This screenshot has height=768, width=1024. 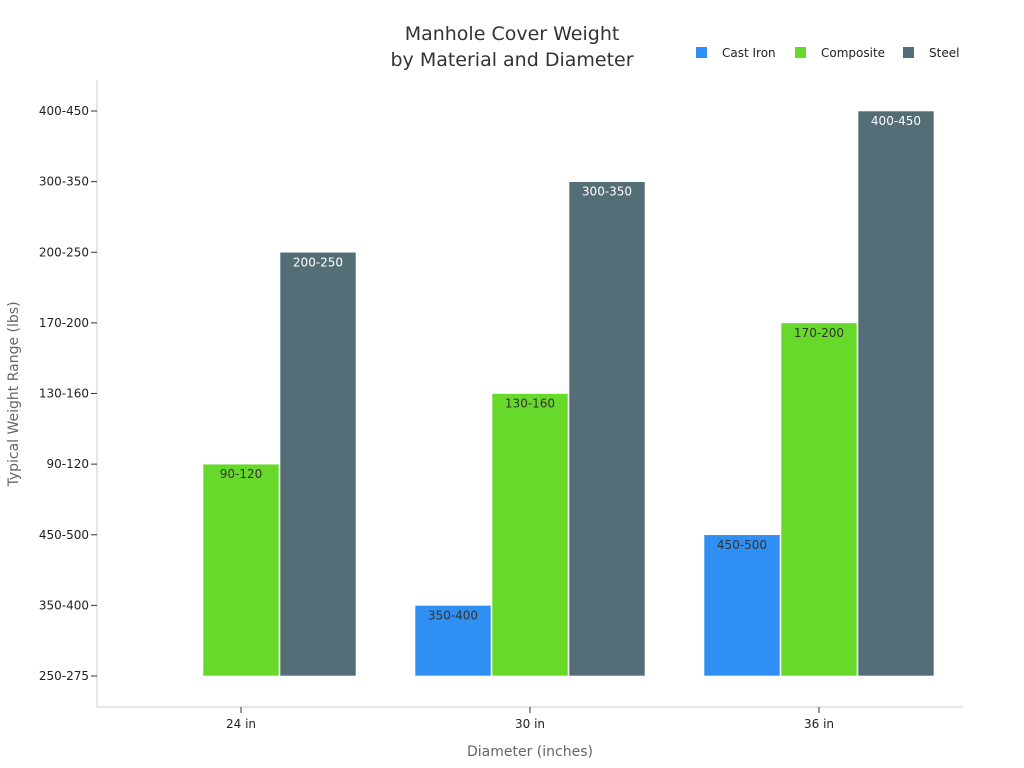 I want to click on legend: Cast Iron Composite Steel, so click(x=827, y=53).